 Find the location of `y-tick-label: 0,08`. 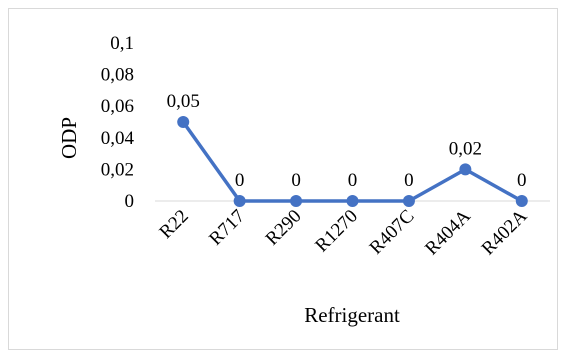

y-tick-label: 0,08 is located at coordinates (117, 75).